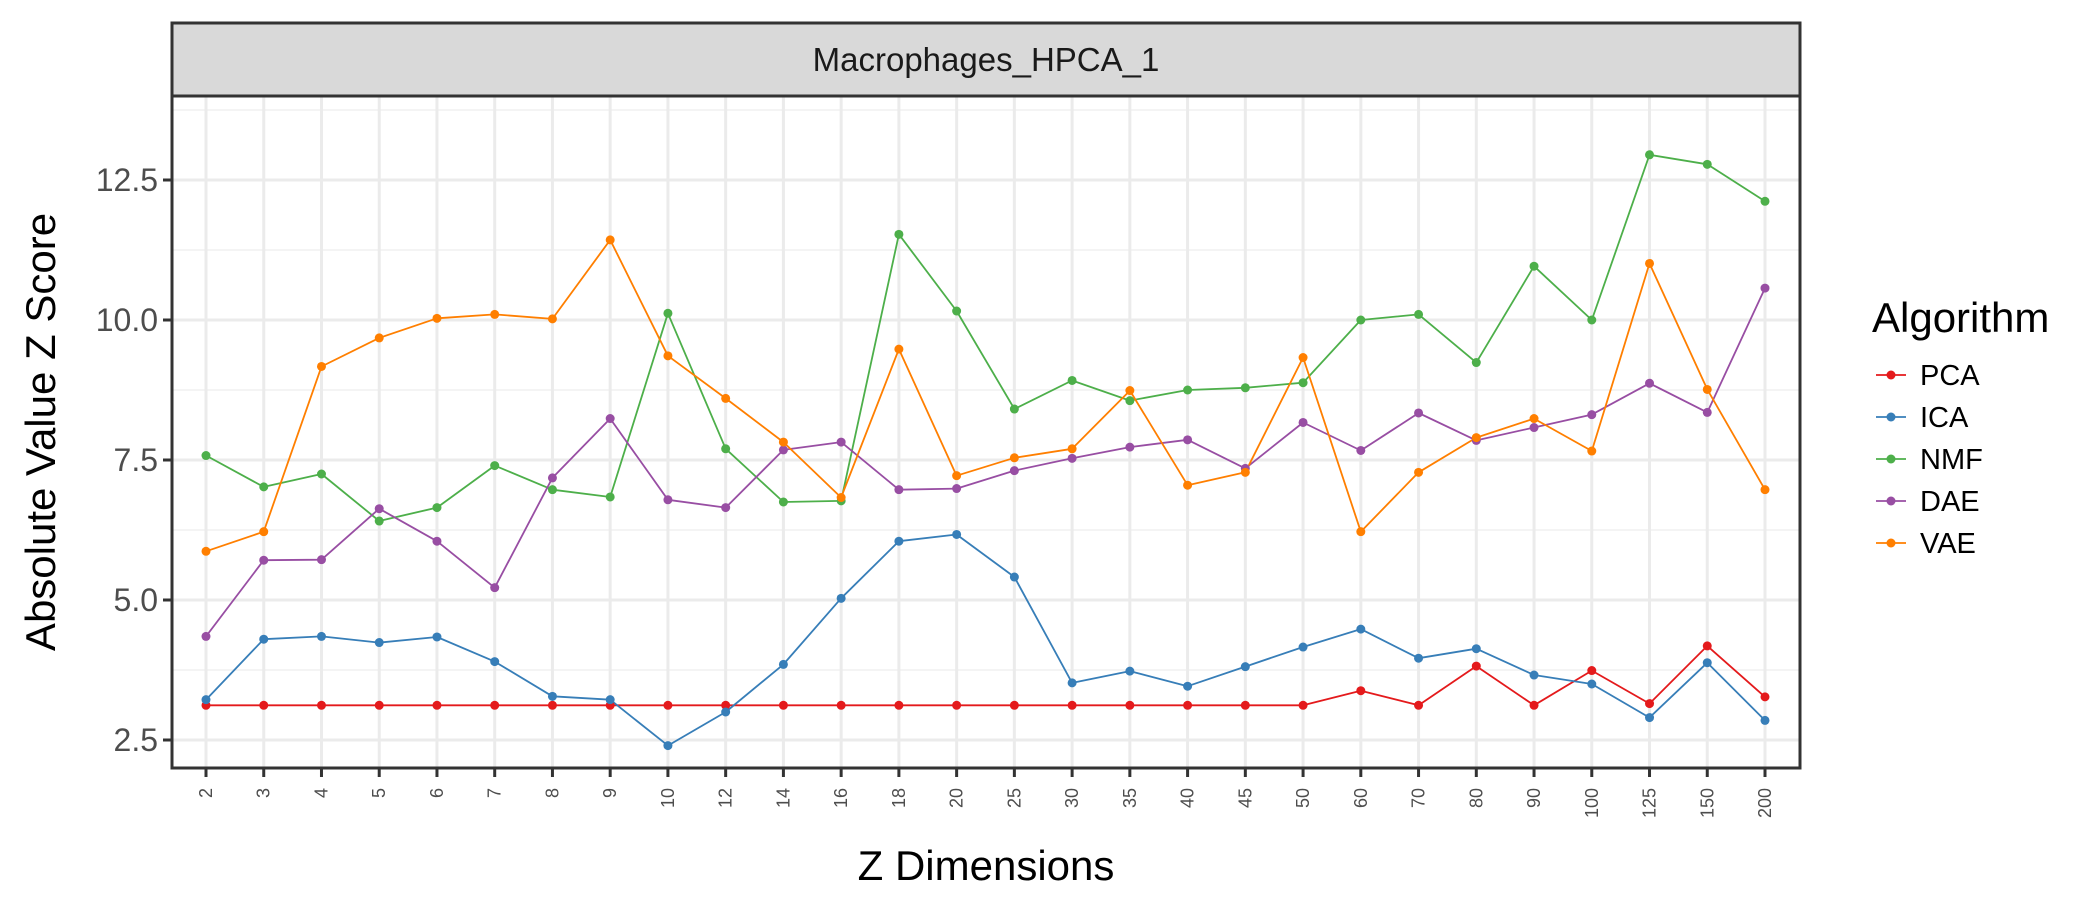 This screenshot has width=2100, height=900. I want to click on facet-label: Macrophages_HPCA_1, so click(986, 59).